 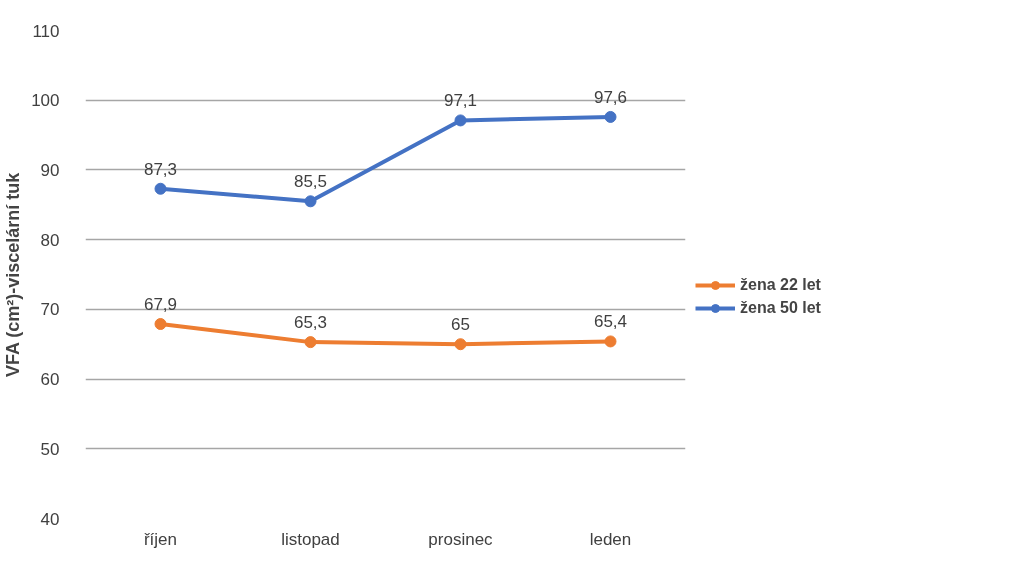 What do you see at coordinates (160, 169) in the screenshot?
I see `data-label: 87,3` at bounding box center [160, 169].